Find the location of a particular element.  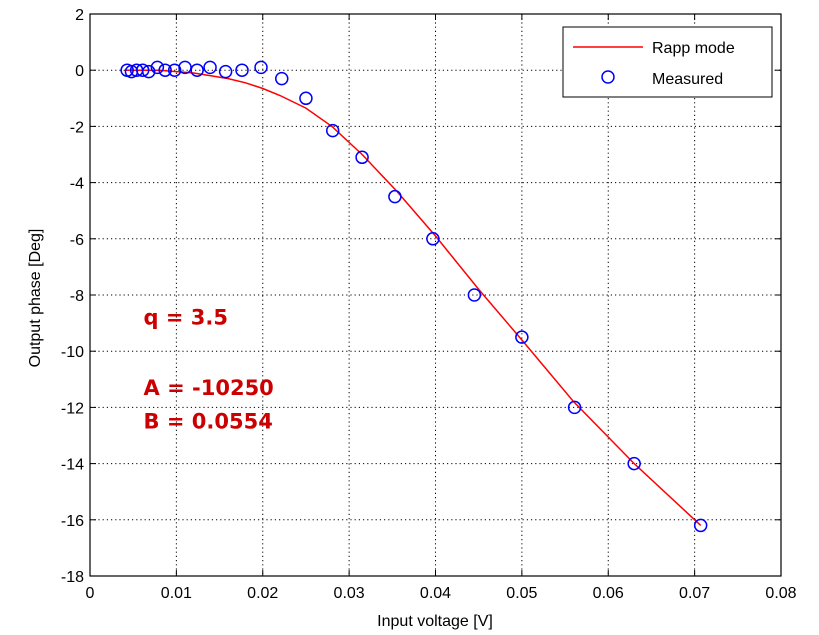

y-tick-label: -4 is located at coordinates (77, 184).